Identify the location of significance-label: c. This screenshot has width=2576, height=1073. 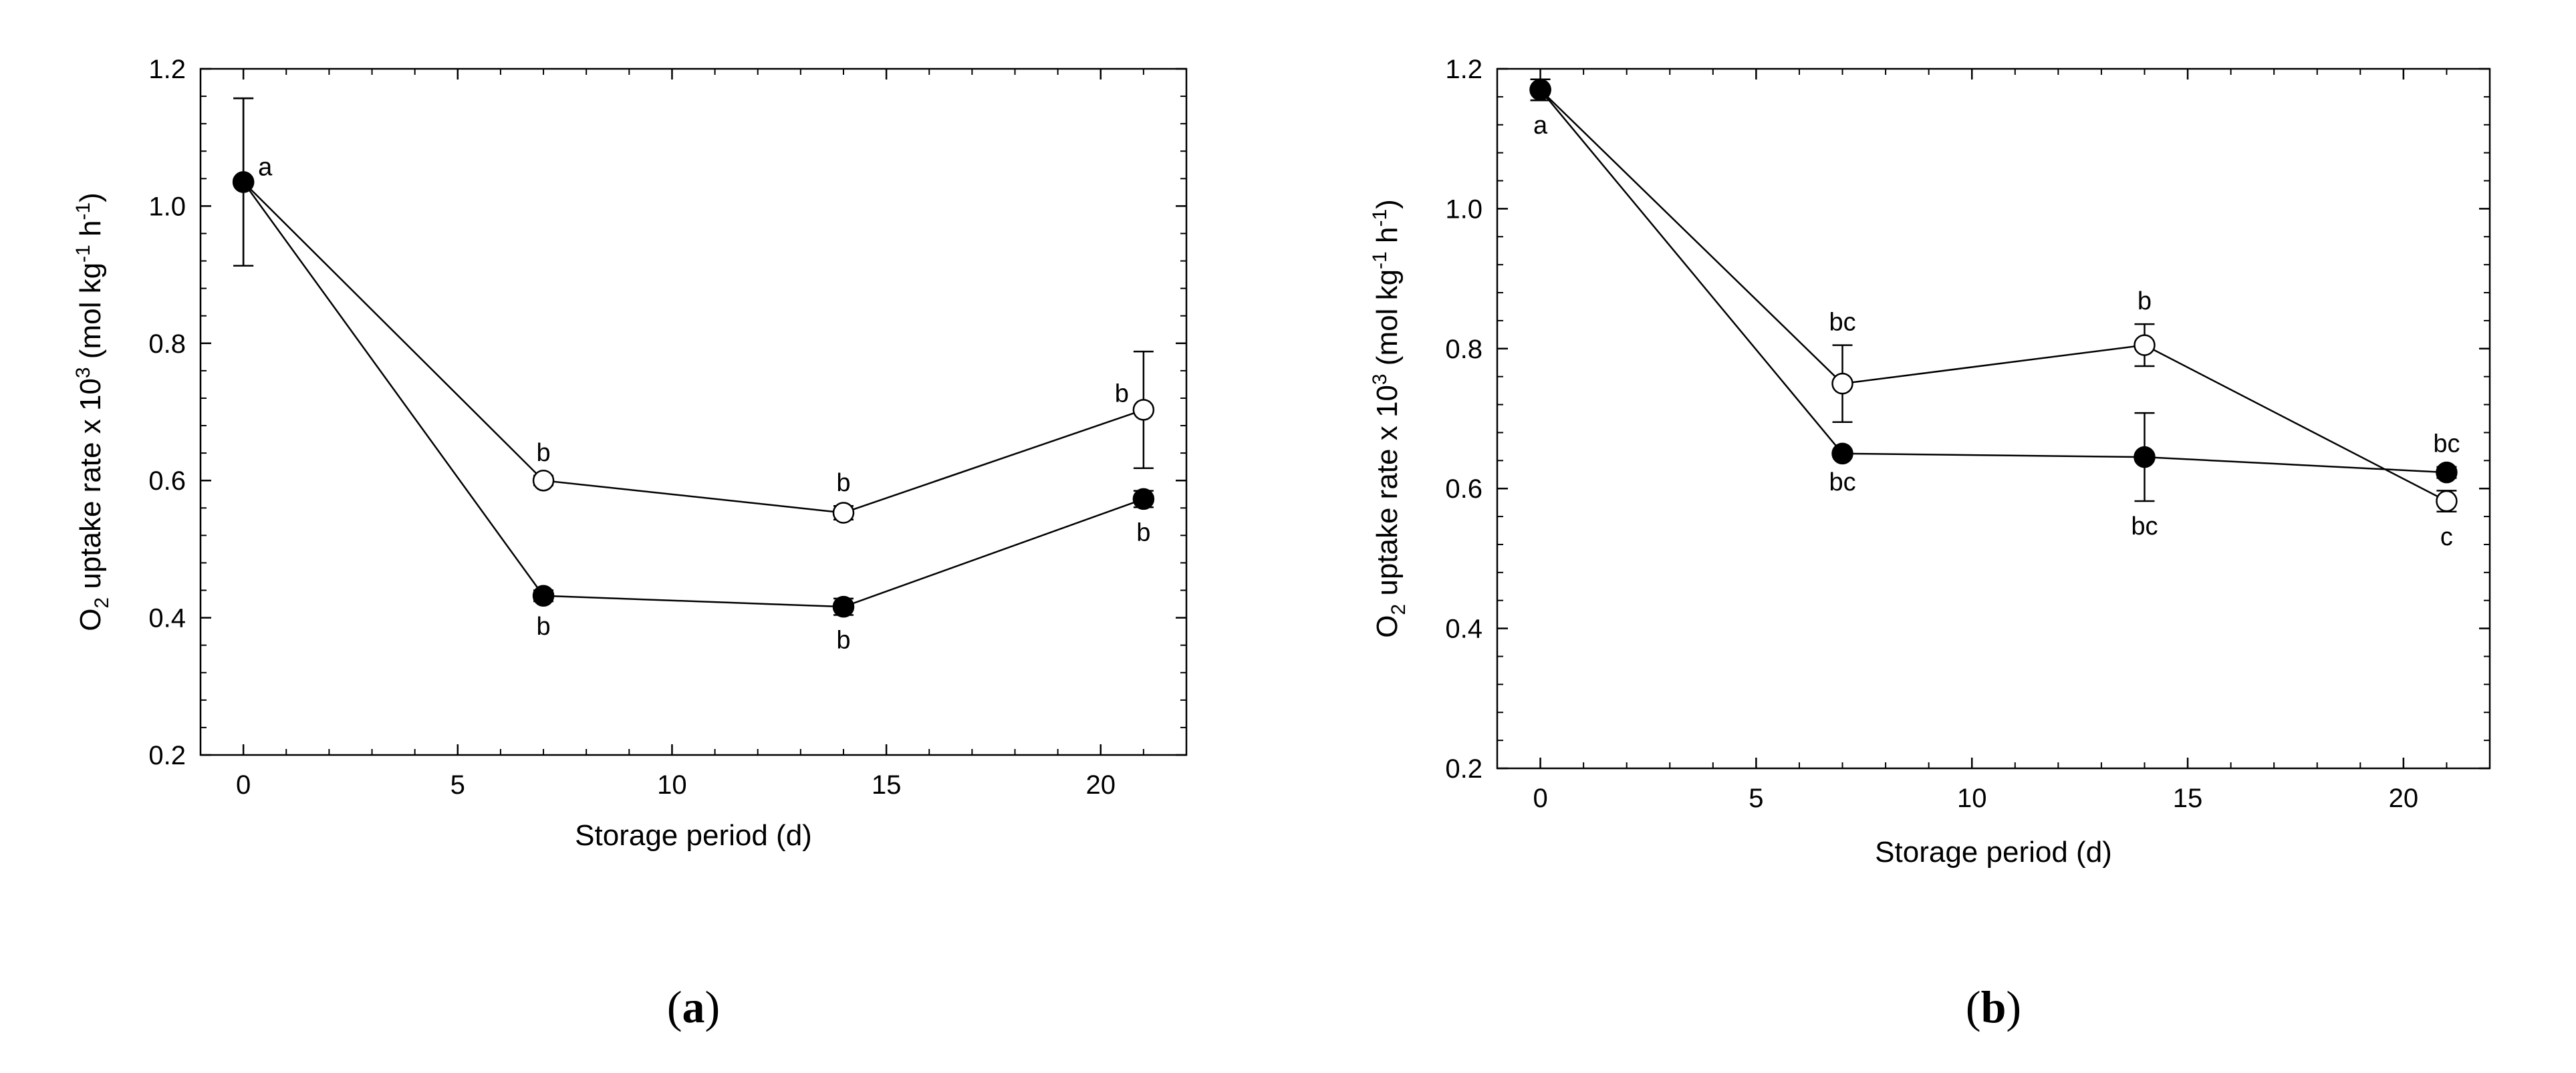
(2446, 537).